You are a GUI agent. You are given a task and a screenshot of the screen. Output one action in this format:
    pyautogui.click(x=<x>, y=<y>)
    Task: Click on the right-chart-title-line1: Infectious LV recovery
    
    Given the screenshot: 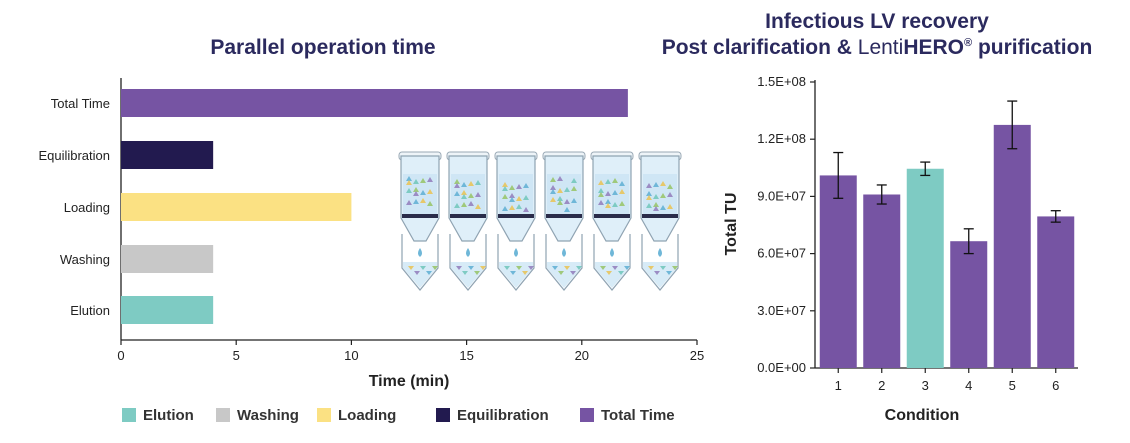 What is the action you would take?
    pyautogui.click(x=877, y=21)
    